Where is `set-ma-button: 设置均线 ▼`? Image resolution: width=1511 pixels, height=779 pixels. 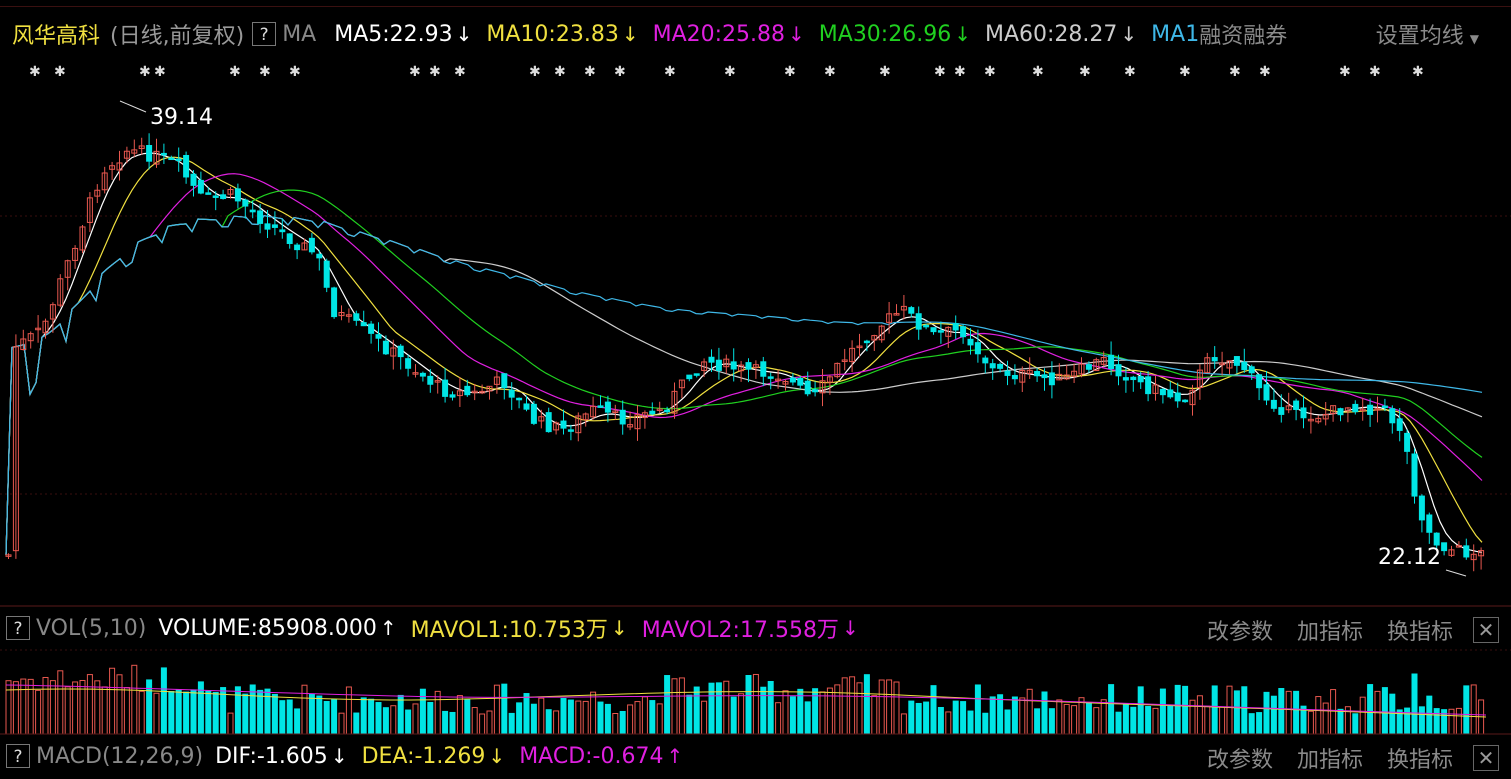 set-ma-button: 设置均线 ▼ is located at coordinates (1427, 36).